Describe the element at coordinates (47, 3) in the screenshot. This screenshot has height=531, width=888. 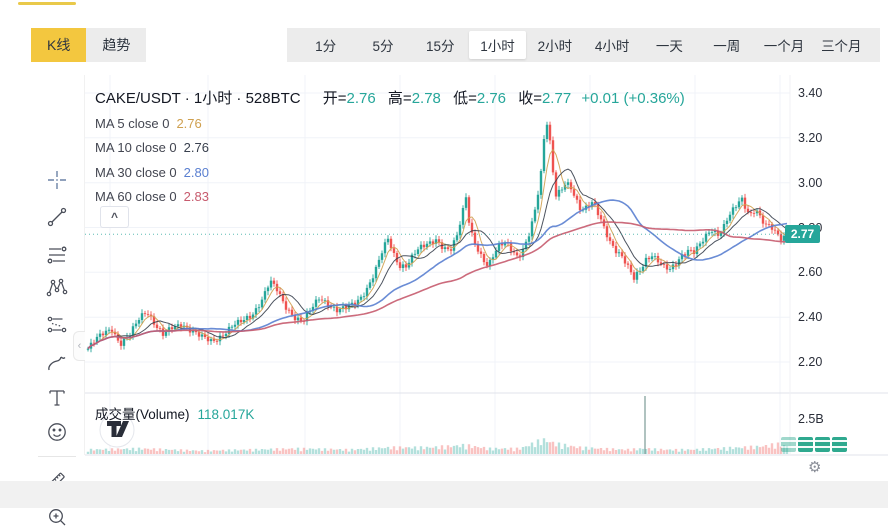
I see `top-tab-indicator` at that location.